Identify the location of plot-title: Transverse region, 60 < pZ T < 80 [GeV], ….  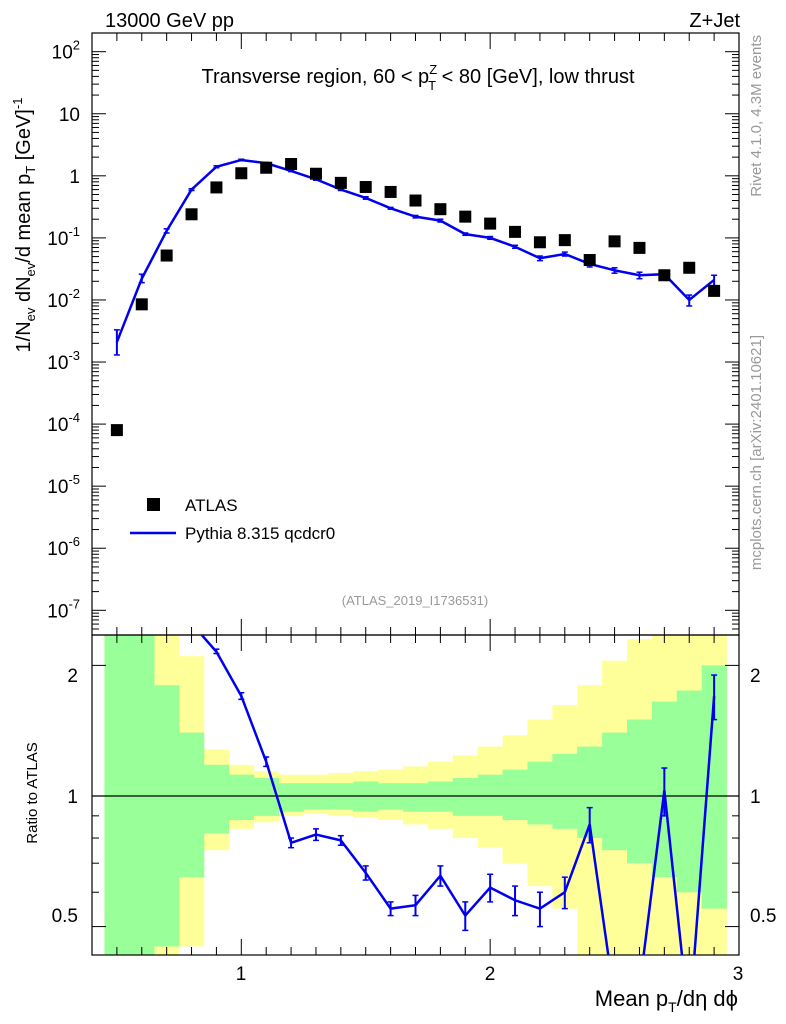
(417, 77).